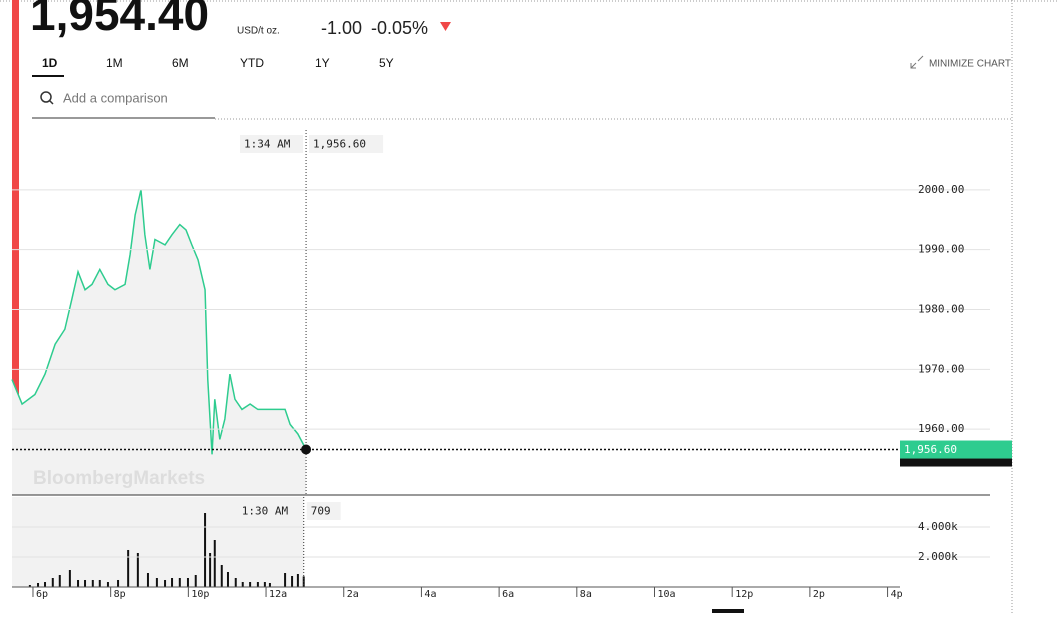  I want to click on y-tick-label: 1980.00, so click(941, 309).